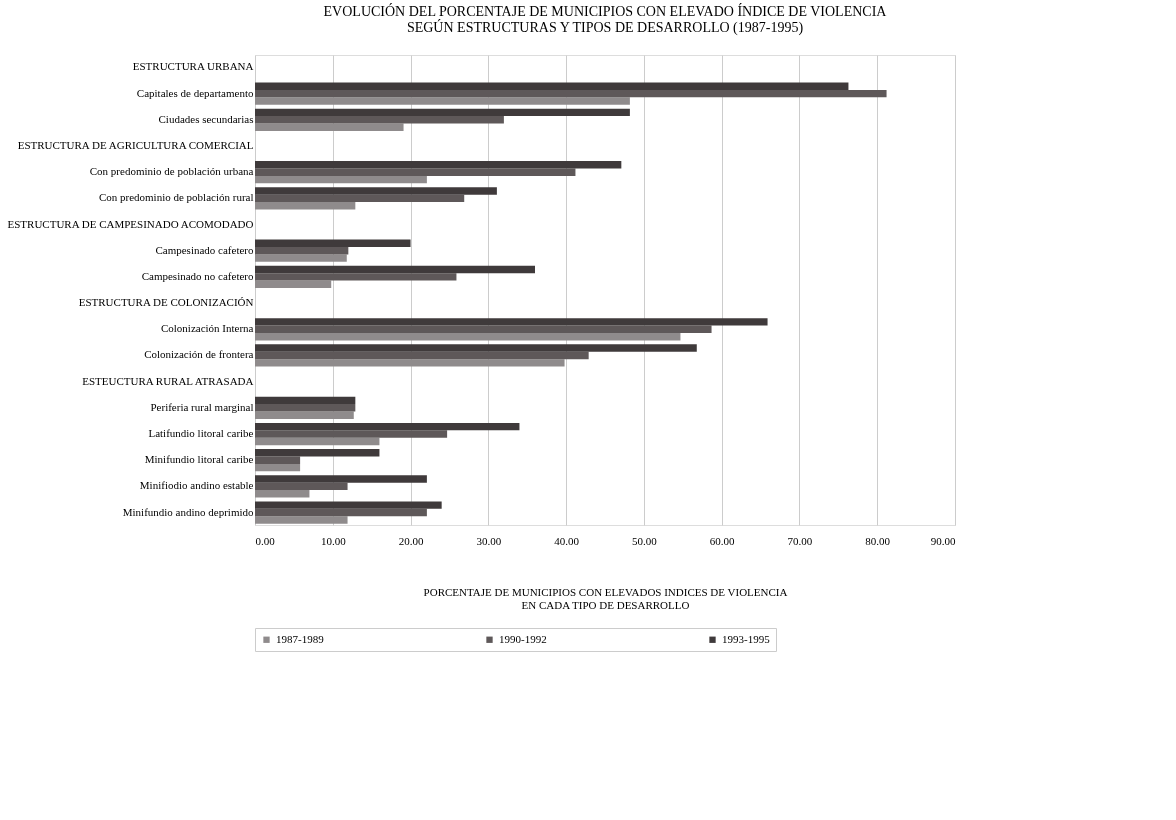 This screenshot has width=1176, height=820. What do you see at coordinates (800, 540) in the screenshot?
I see `x-tick-label: 70.00` at bounding box center [800, 540].